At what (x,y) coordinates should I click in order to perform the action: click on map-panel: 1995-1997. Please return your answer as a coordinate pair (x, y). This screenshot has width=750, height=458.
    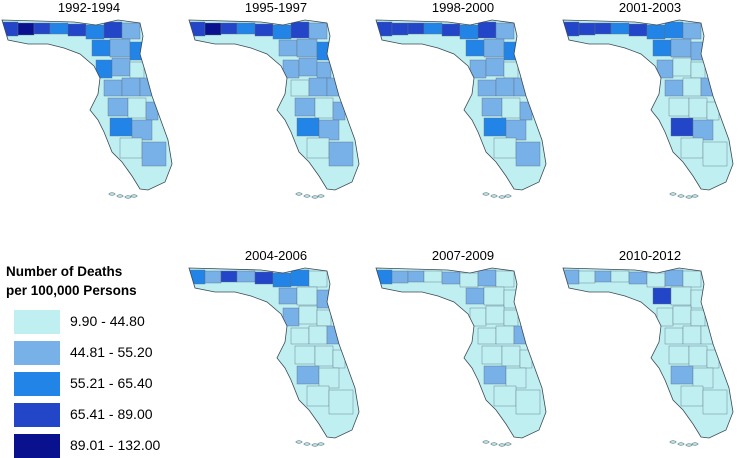
    Looking at the image, I should click on (276, 99).